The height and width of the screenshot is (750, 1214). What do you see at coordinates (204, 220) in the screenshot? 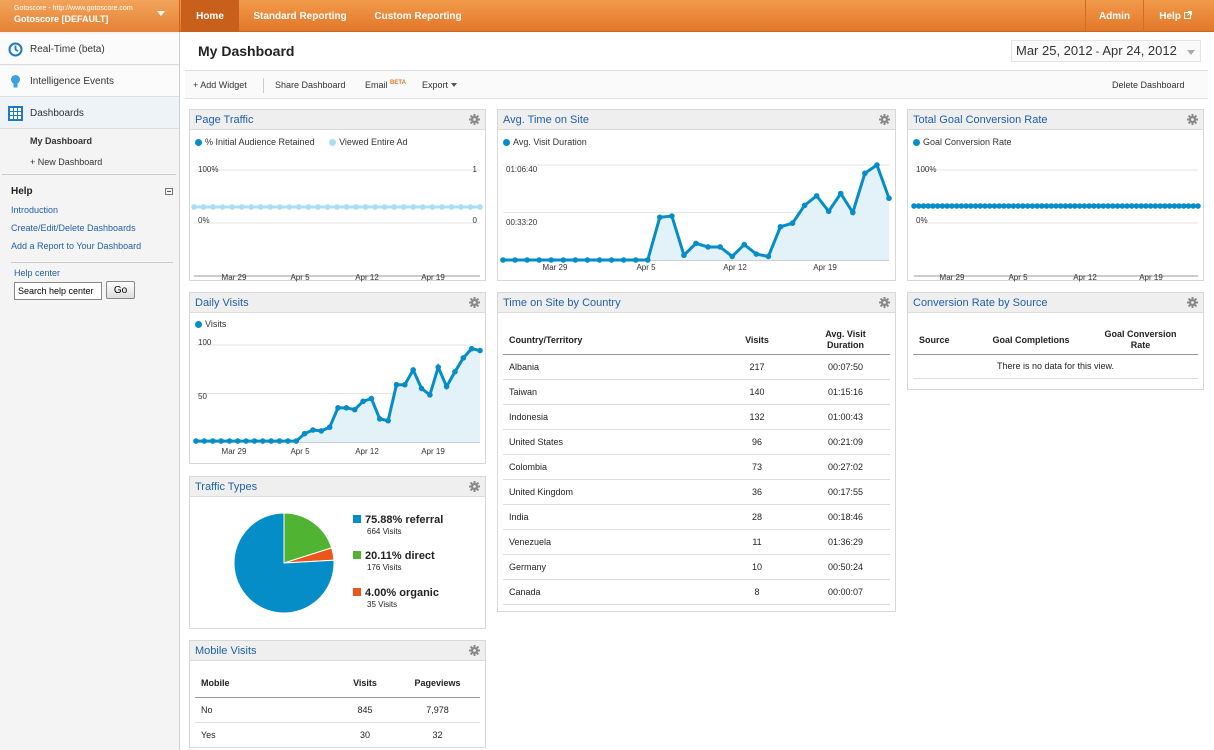
I see `y-tick-label: 0%` at bounding box center [204, 220].